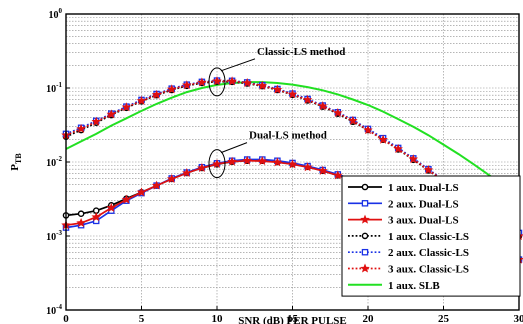 The image size is (523, 324). What do you see at coordinates (369, 318) in the screenshot?
I see `x-tick-label: 20` at bounding box center [369, 318].